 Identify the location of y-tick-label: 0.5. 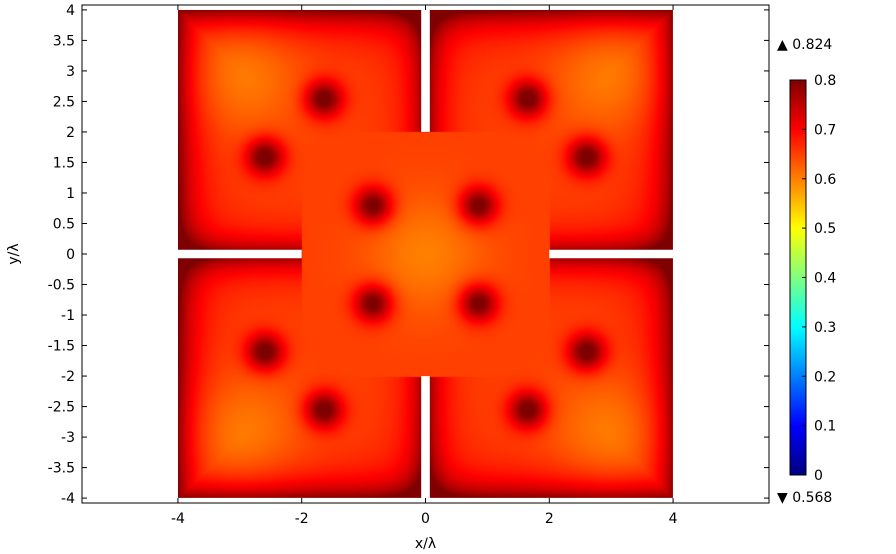
(64, 224).